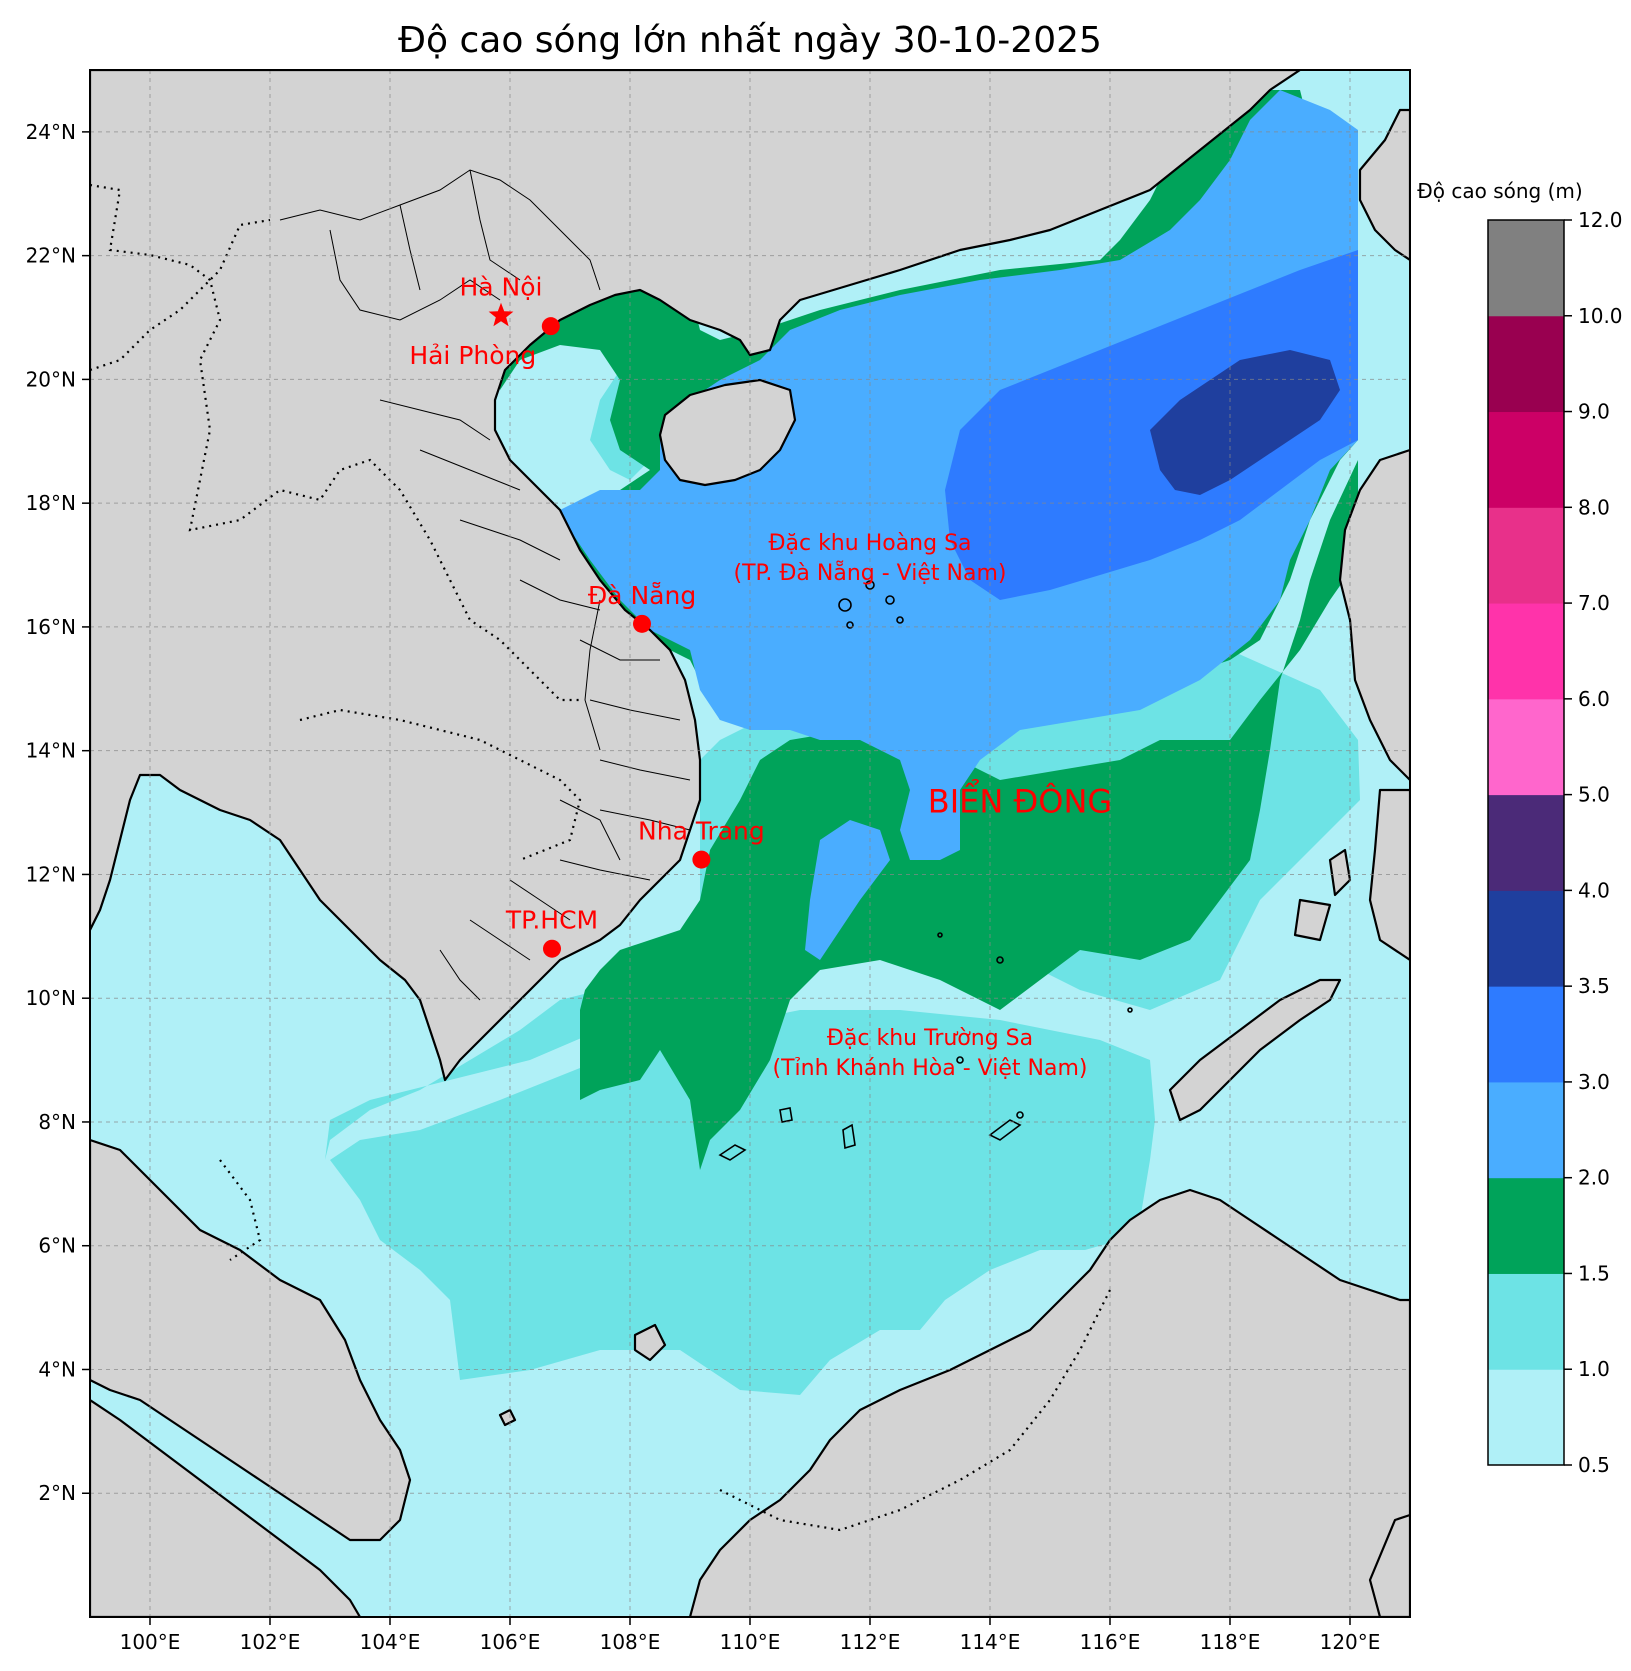 This screenshot has width=1631, height=1671. What do you see at coordinates (51, 132) in the screenshot?
I see `tick-label-lat: 24°N` at bounding box center [51, 132].